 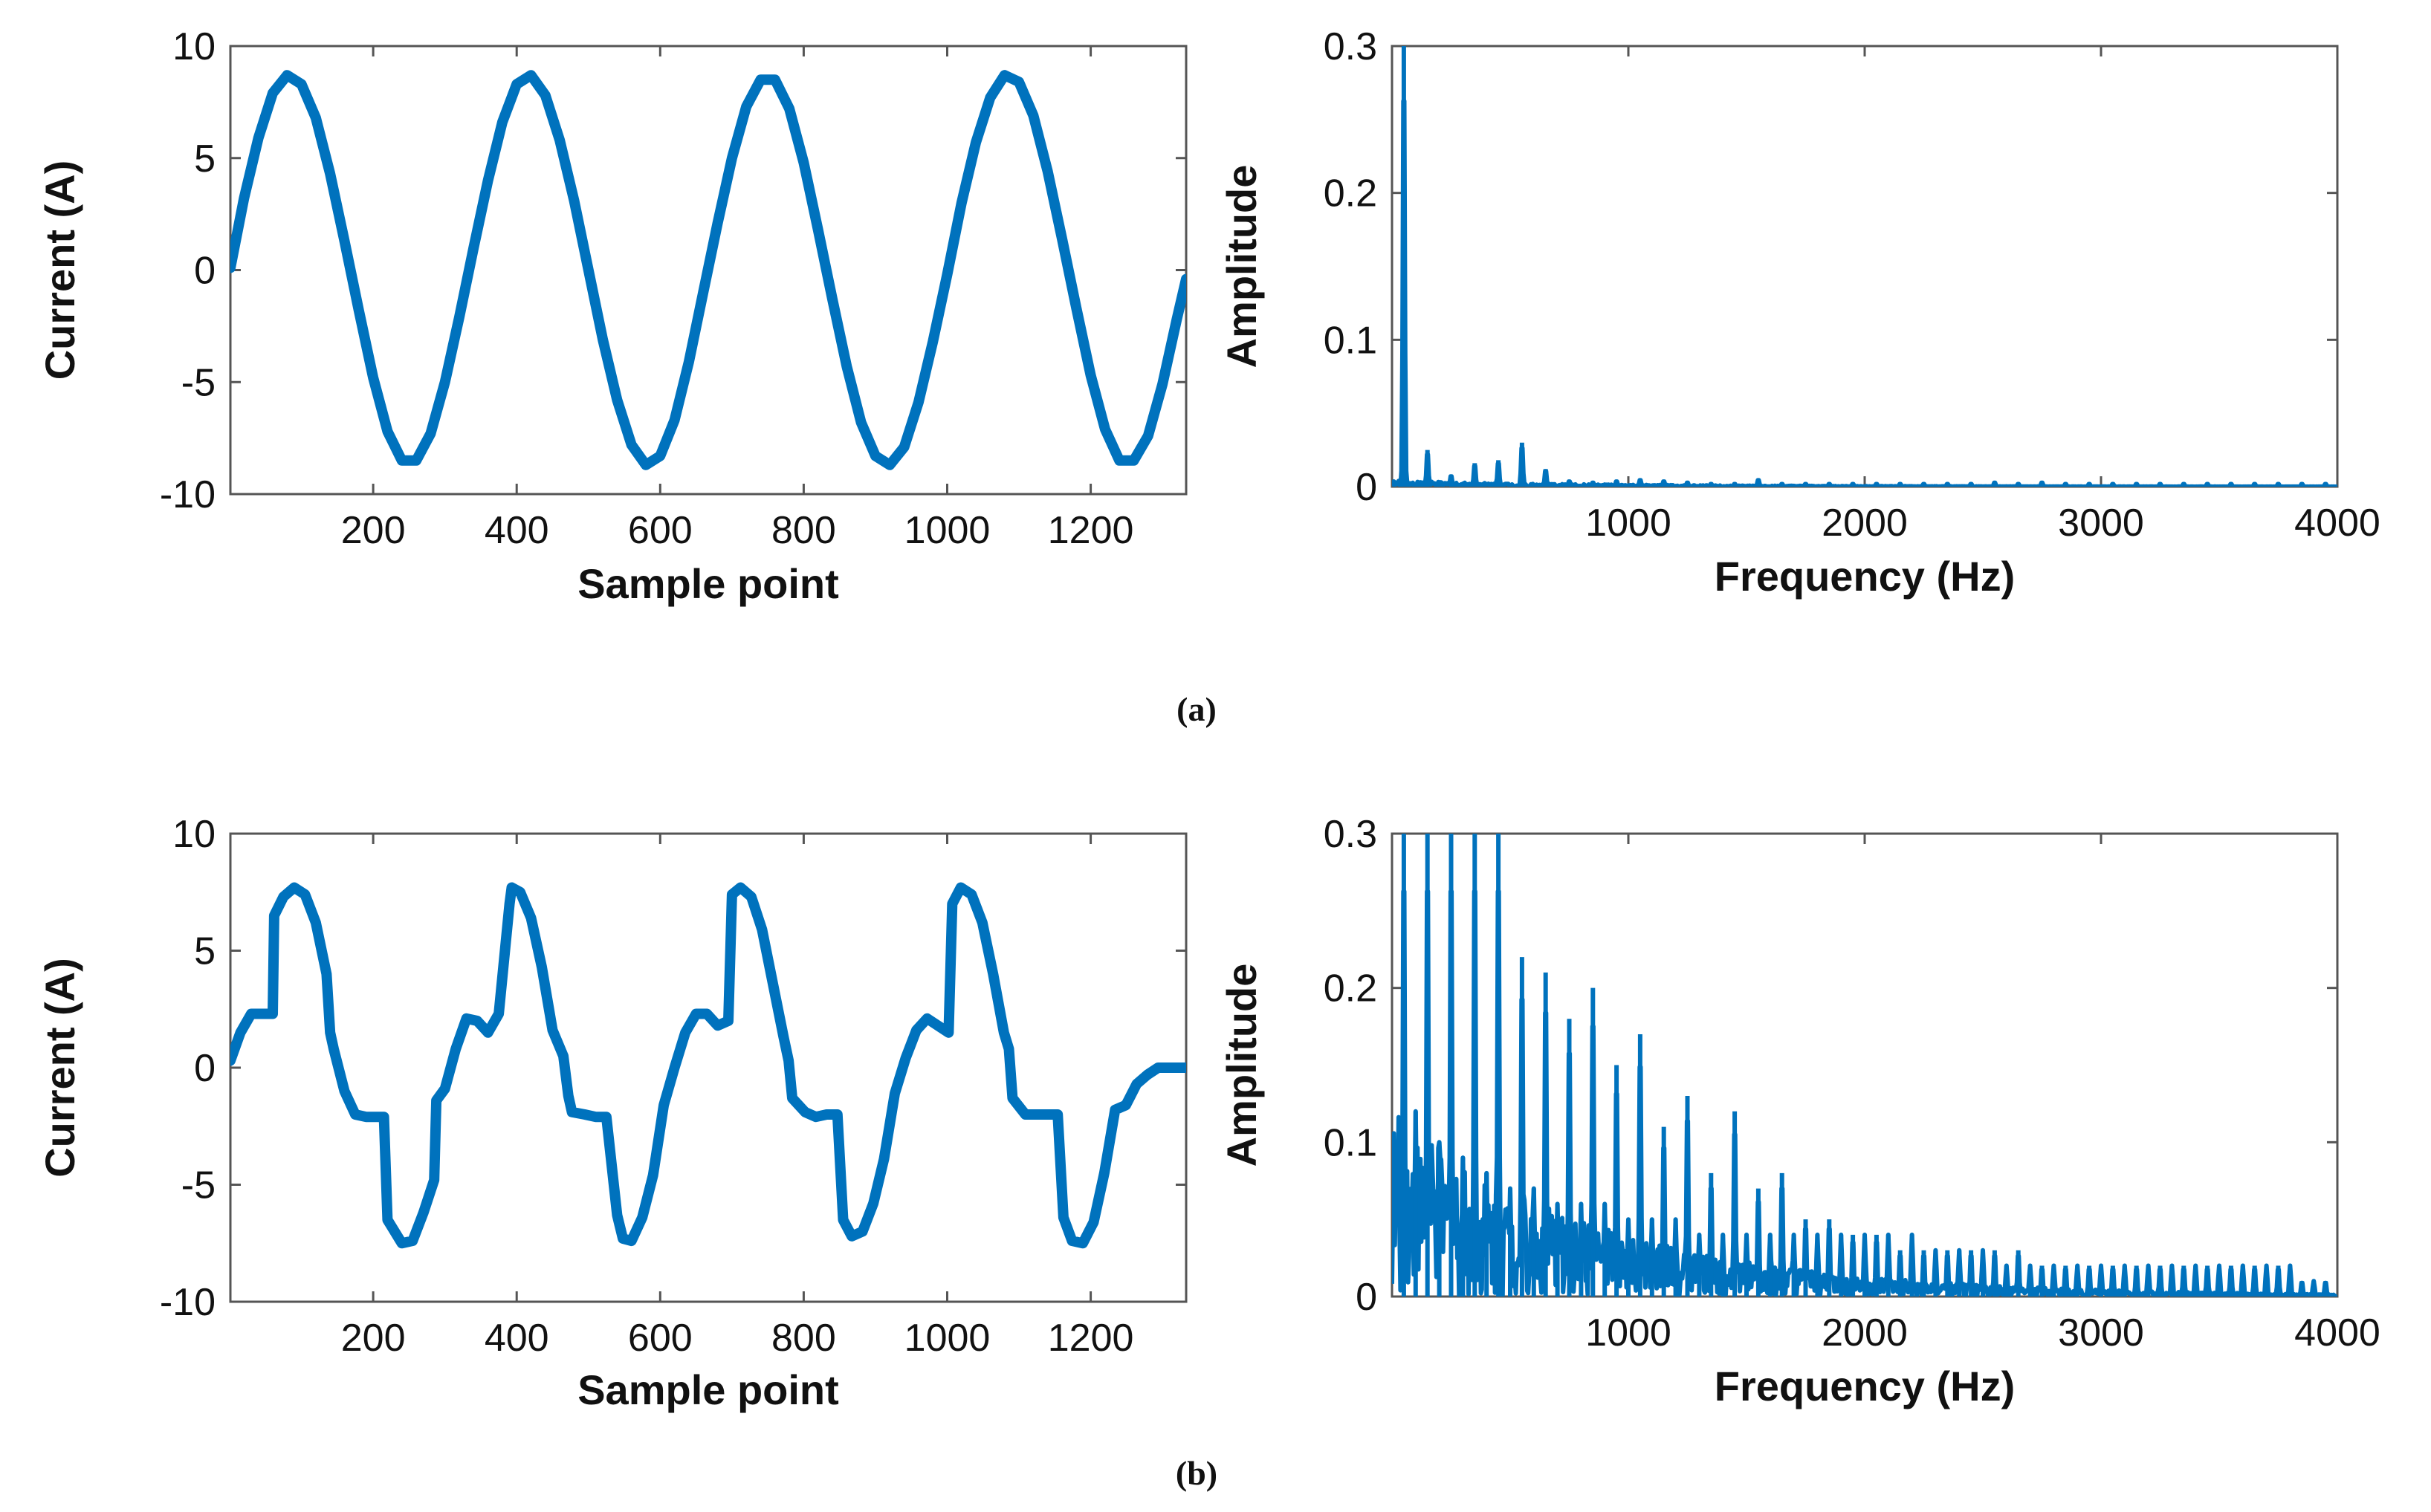 What do you see at coordinates (1196, 709) in the screenshot?
I see `caption-a: (a)` at bounding box center [1196, 709].